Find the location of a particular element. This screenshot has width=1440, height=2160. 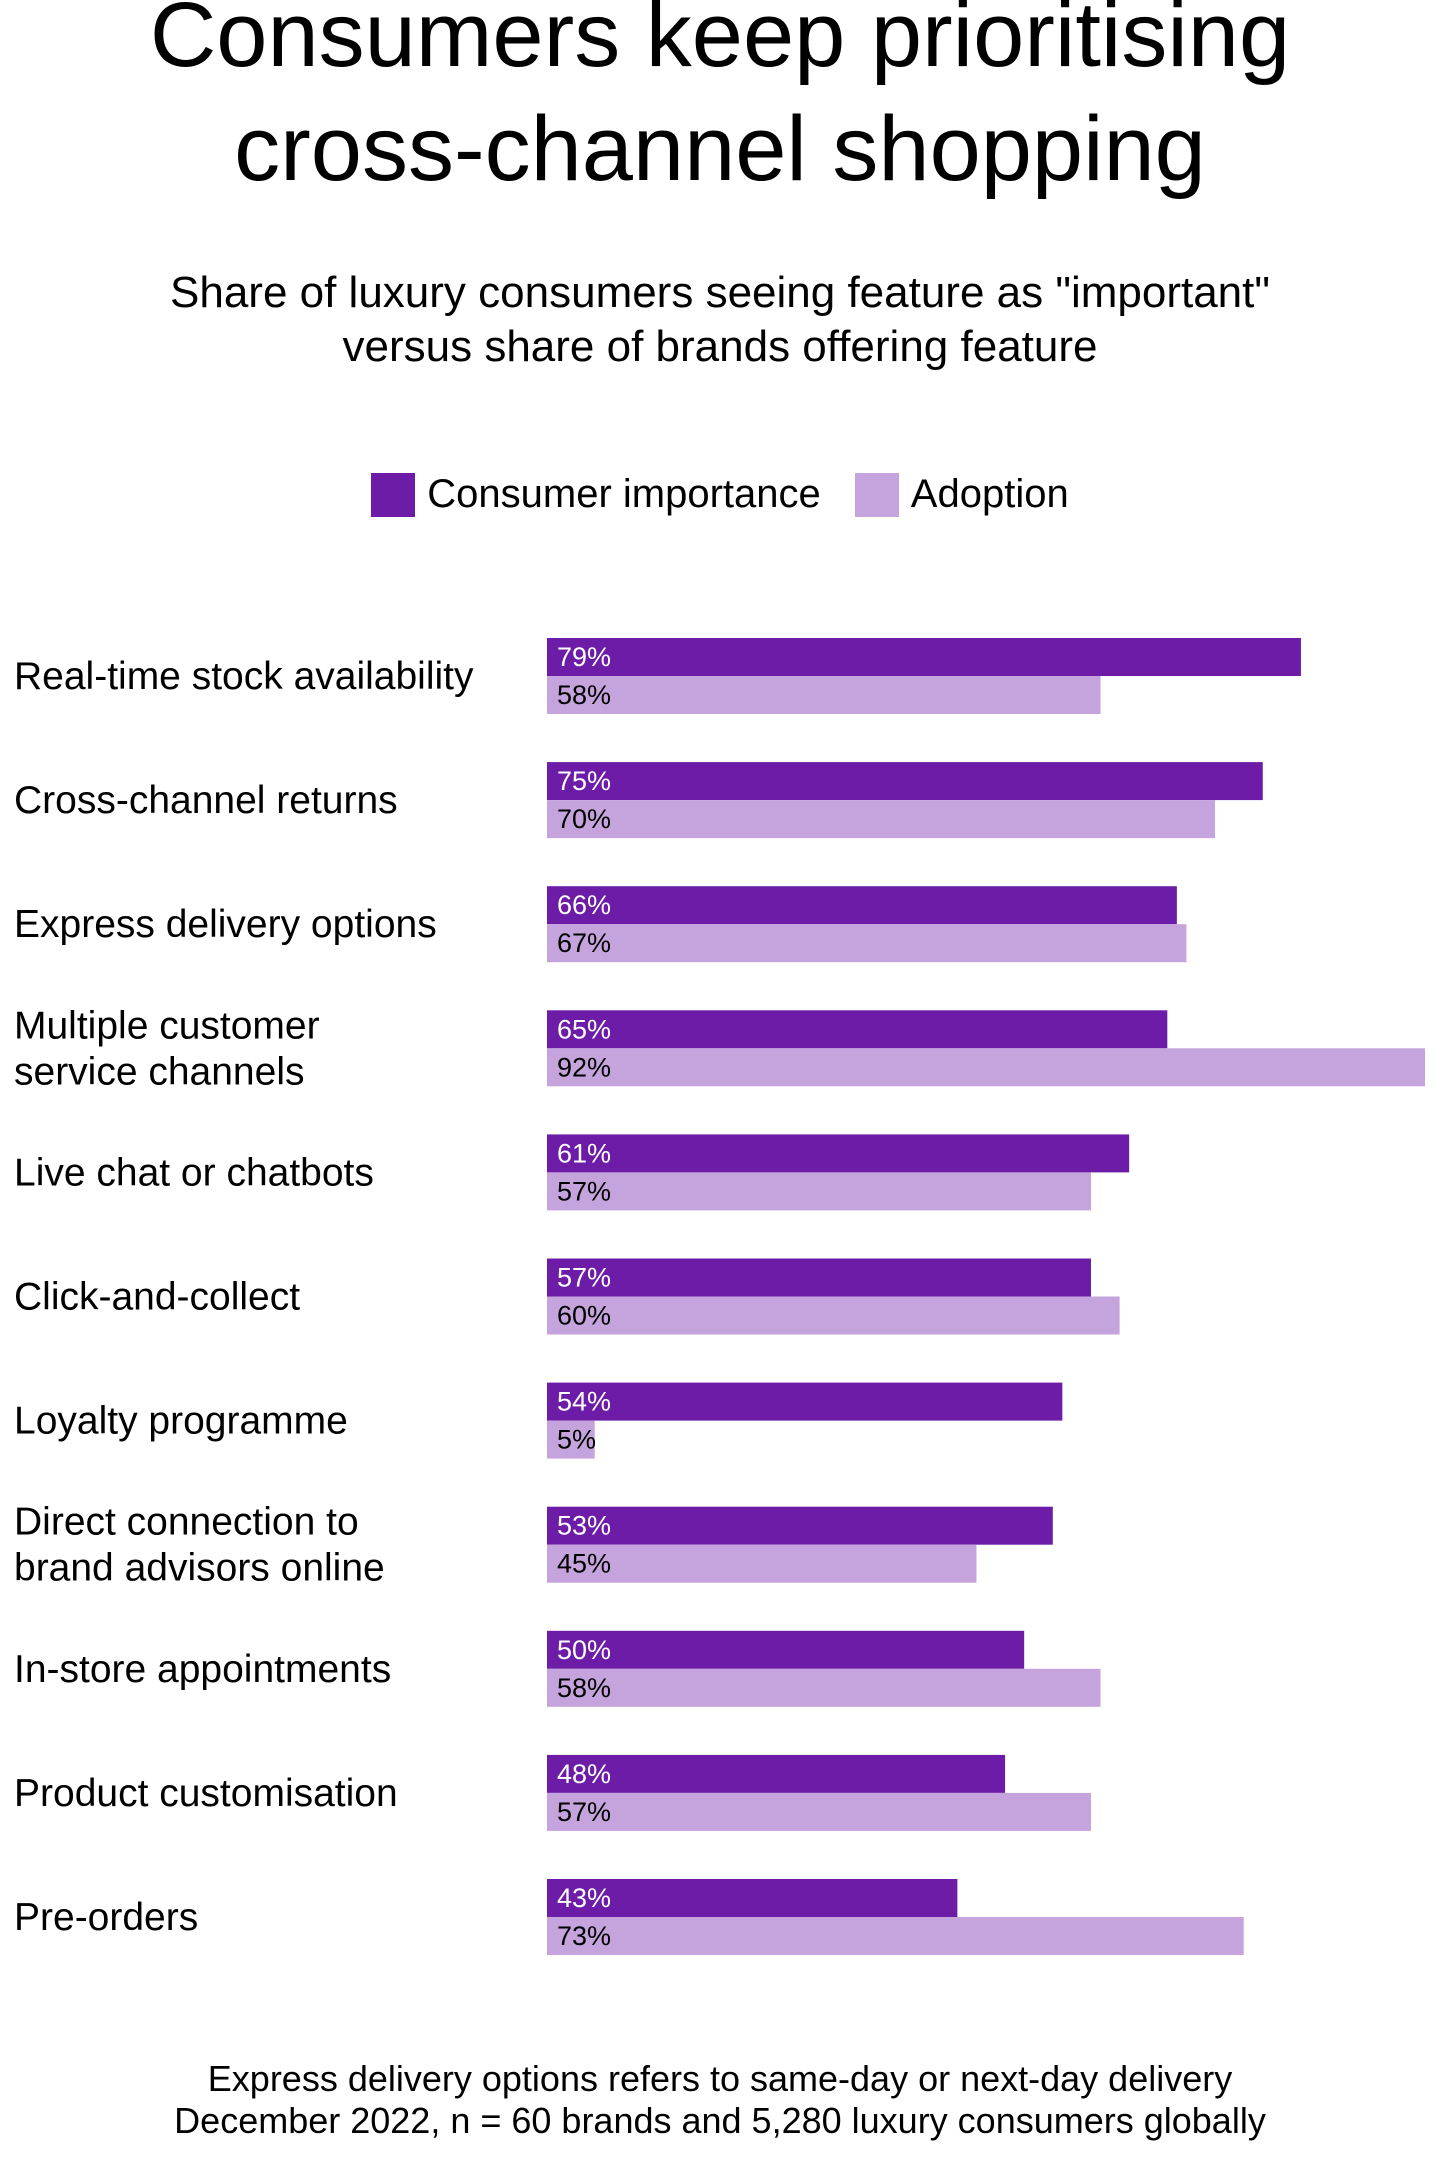

legend-swatch-adoption is located at coordinates (876, 494).